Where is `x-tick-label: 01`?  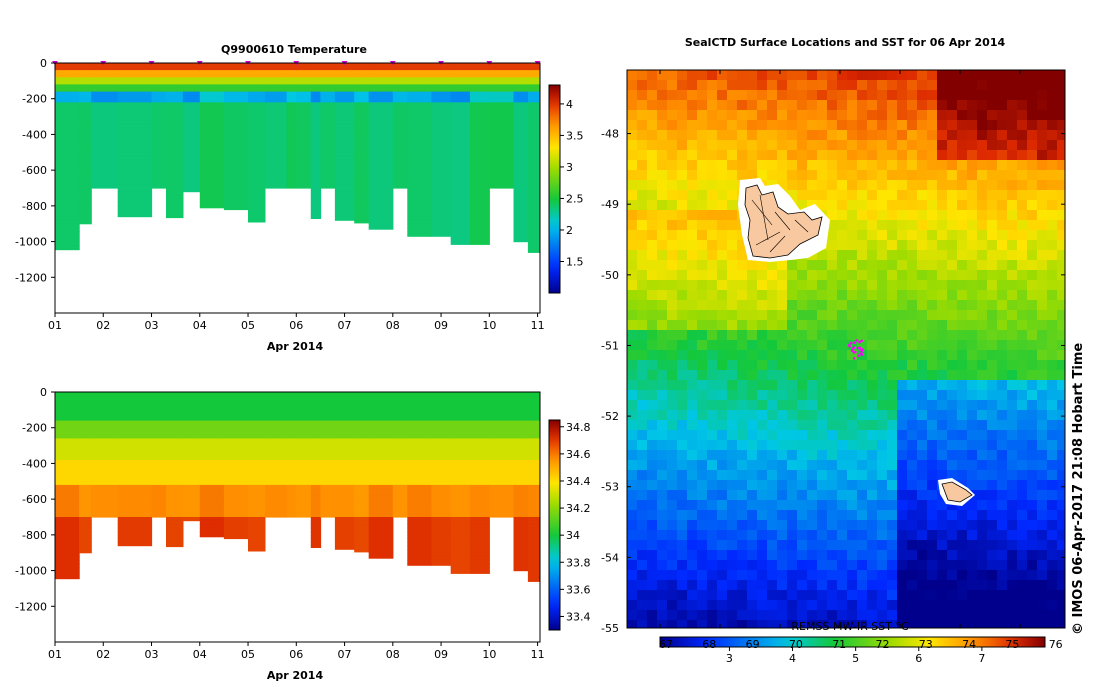 x-tick-label: 01 is located at coordinates (55, 325).